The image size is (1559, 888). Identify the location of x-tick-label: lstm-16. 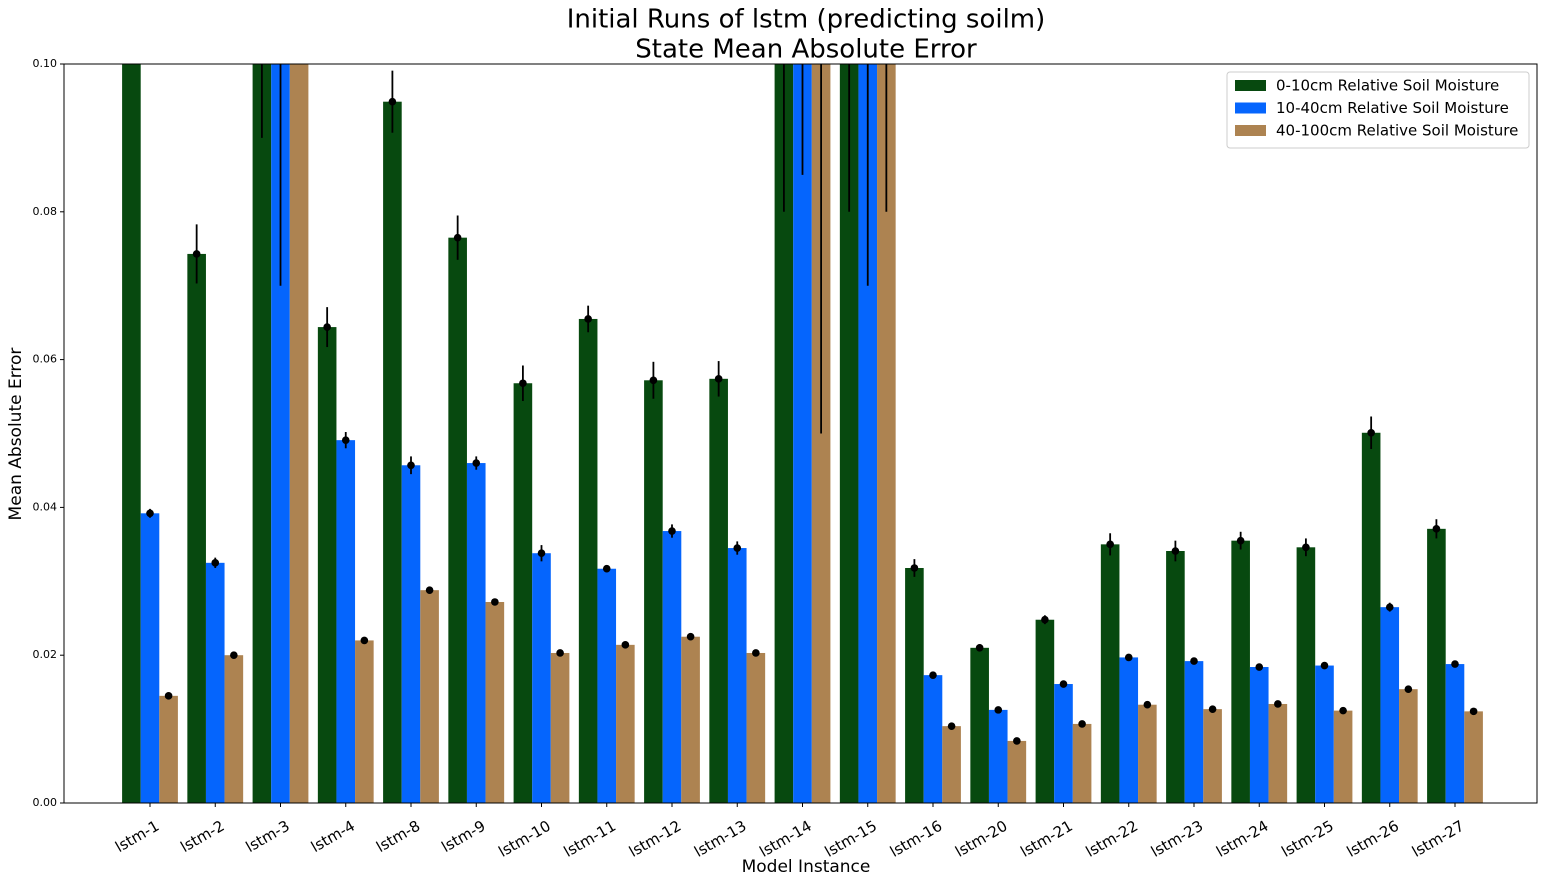
(916, 839).